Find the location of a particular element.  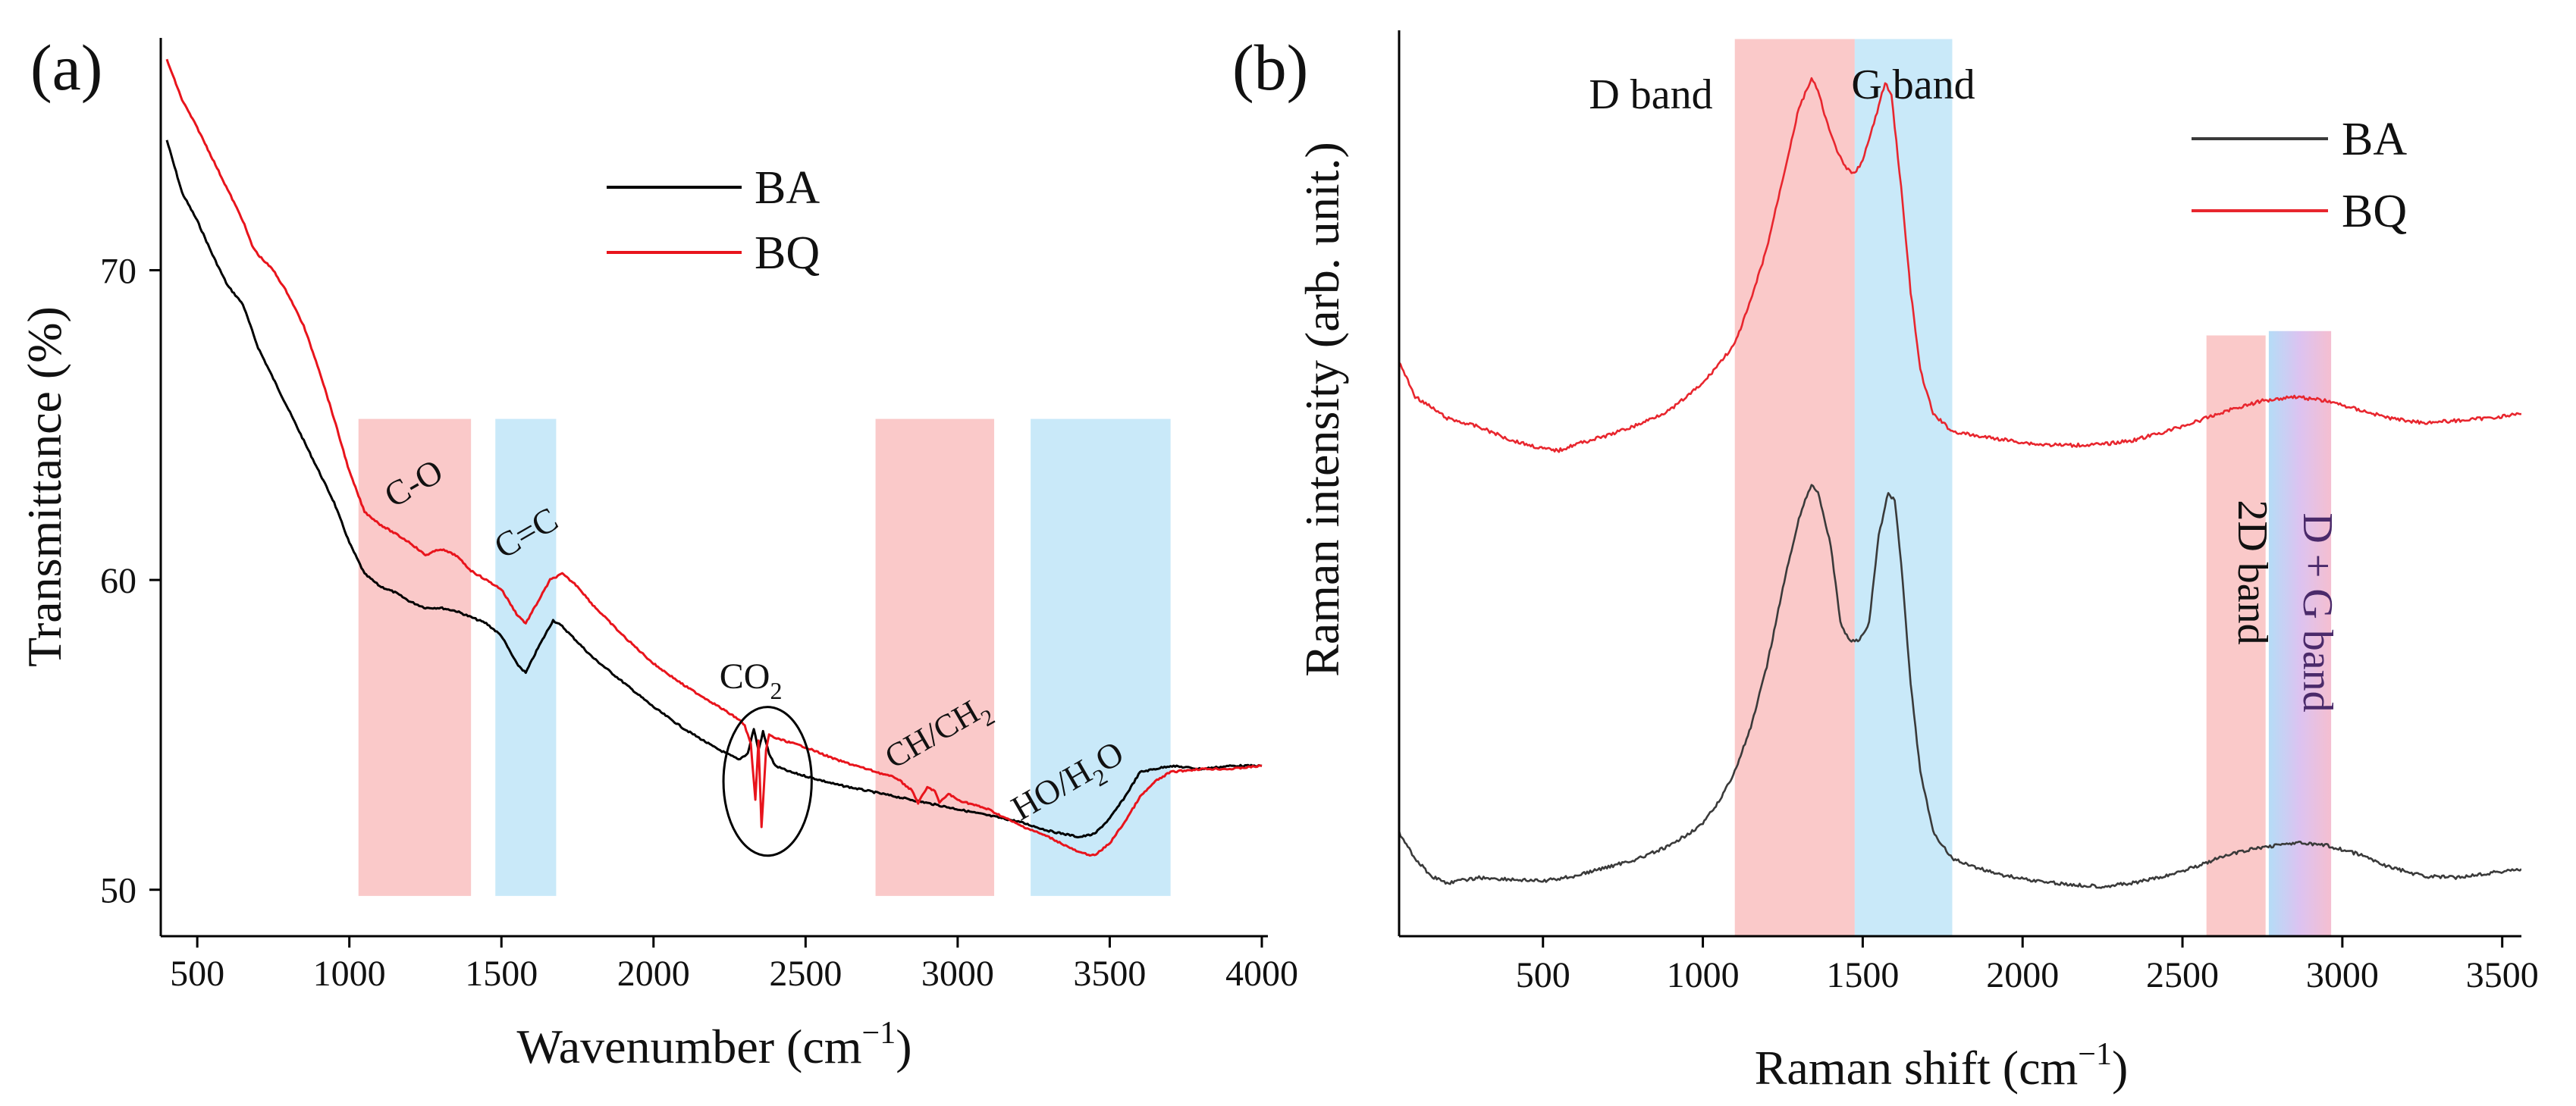

x-axis-label-b: Raman shift (cm−1) is located at coordinates (1942, 1066).